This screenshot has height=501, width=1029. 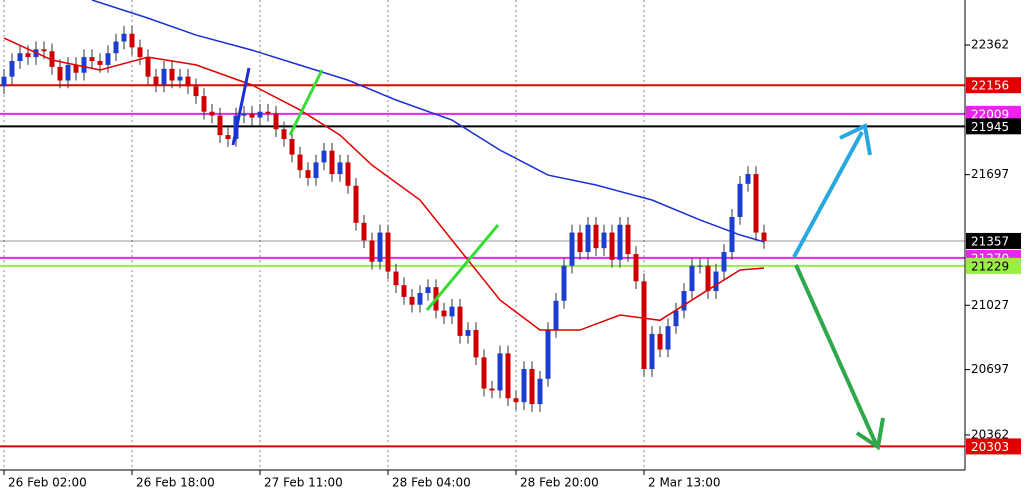 I want to click on x-tick-label: 26 Feb 18:00, so click(x=175, y=483).